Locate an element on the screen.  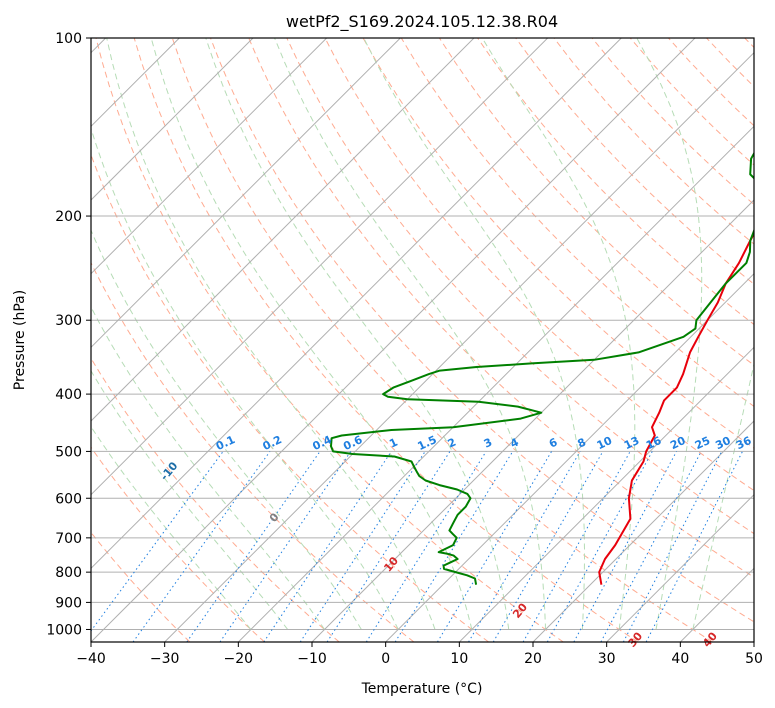
y-tick-label: 800 is located at coordinates (68, 573).